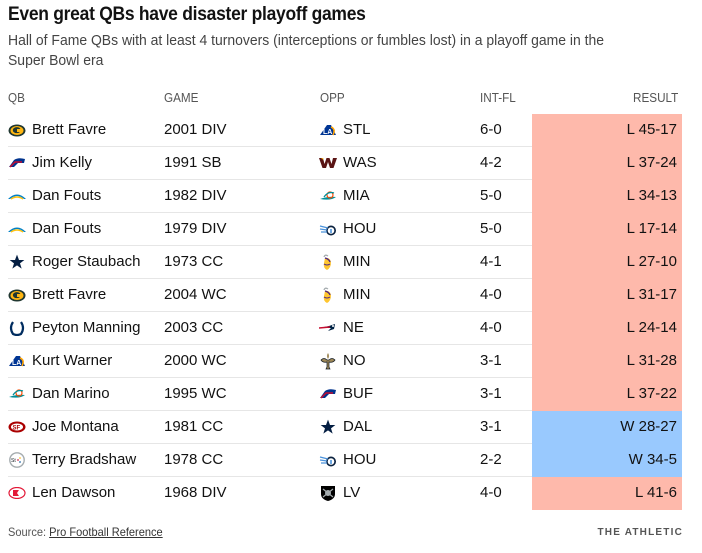 This screenshot has height=553, width=702. Describe the element at coordinates (360, 162) in the screenshot. I see `opponent-abbr: WAS` at that location.